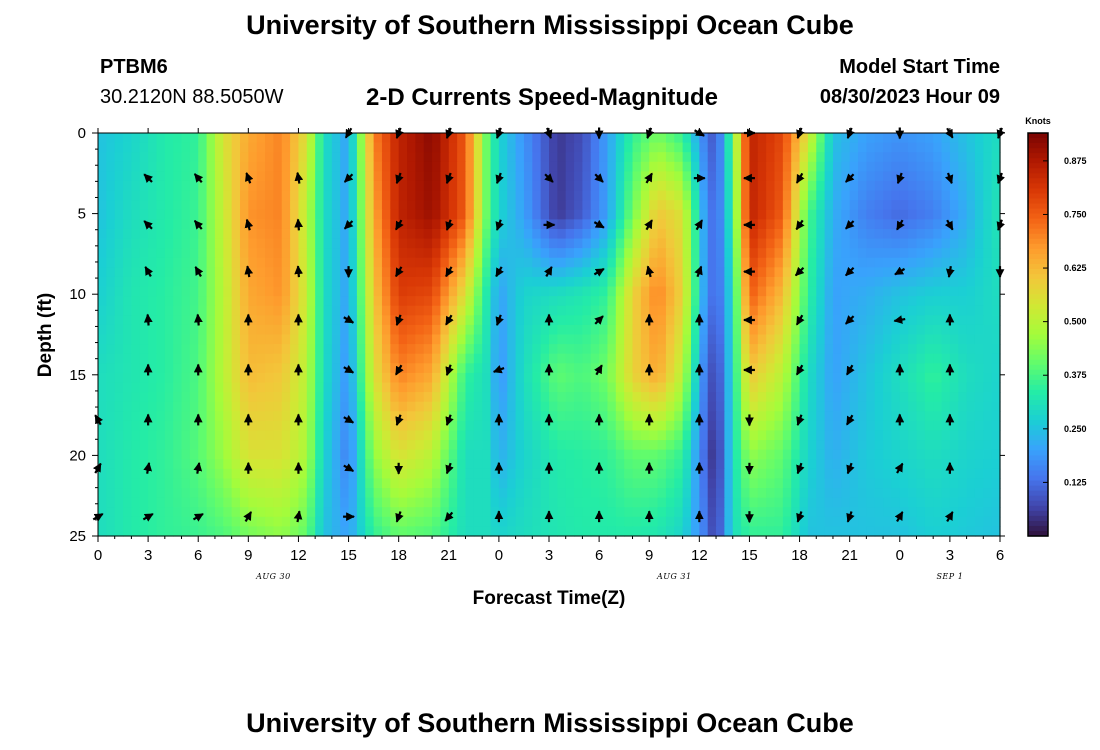  Describe the element at coordinates (134, 67) in the screenshot. I see `station-id: PTBM6` at that location.